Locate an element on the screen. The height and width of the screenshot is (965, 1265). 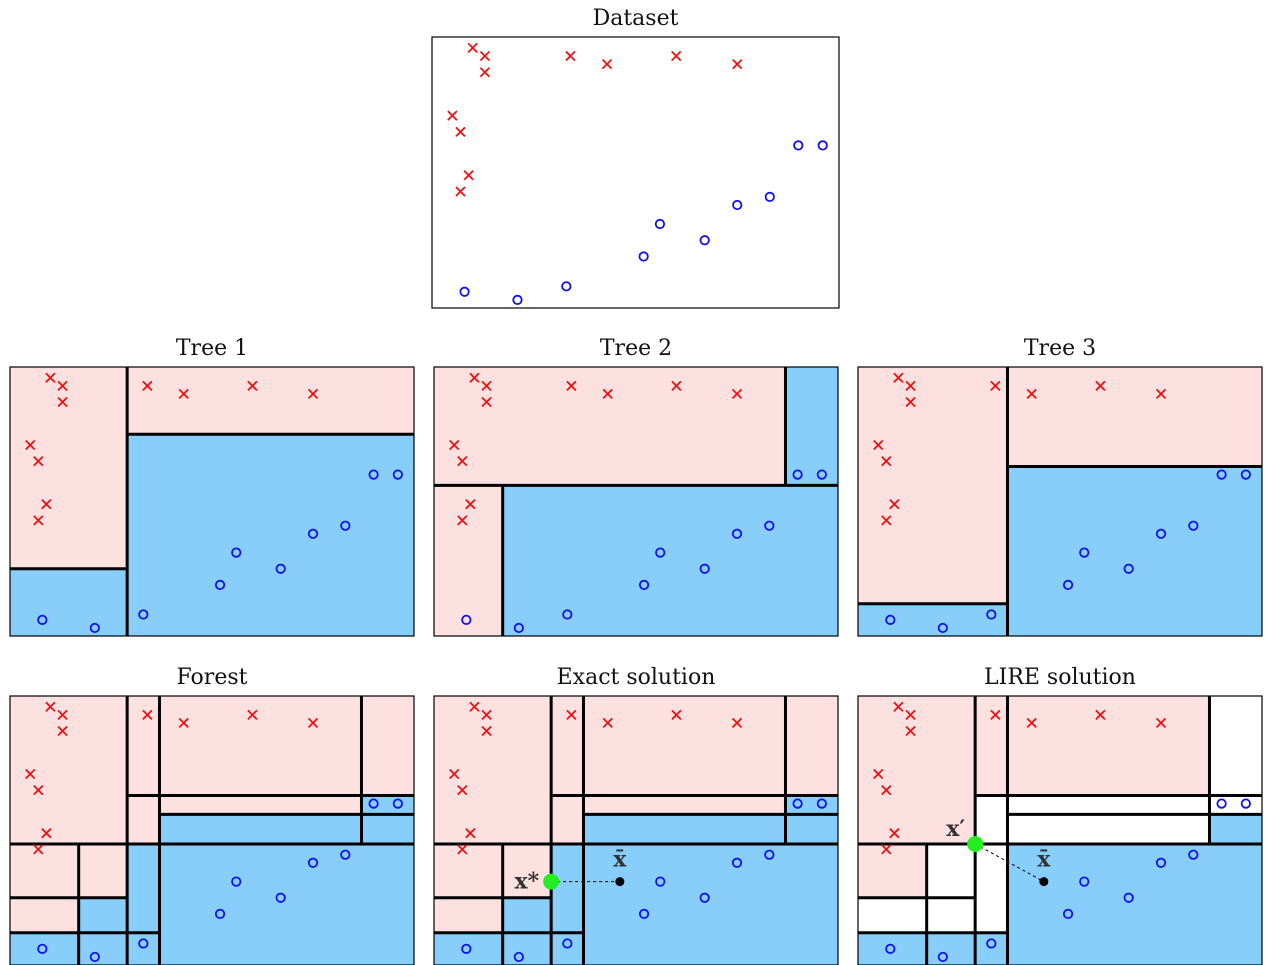
panel-title: Tree 3 is located at coordinates (1060, 348).